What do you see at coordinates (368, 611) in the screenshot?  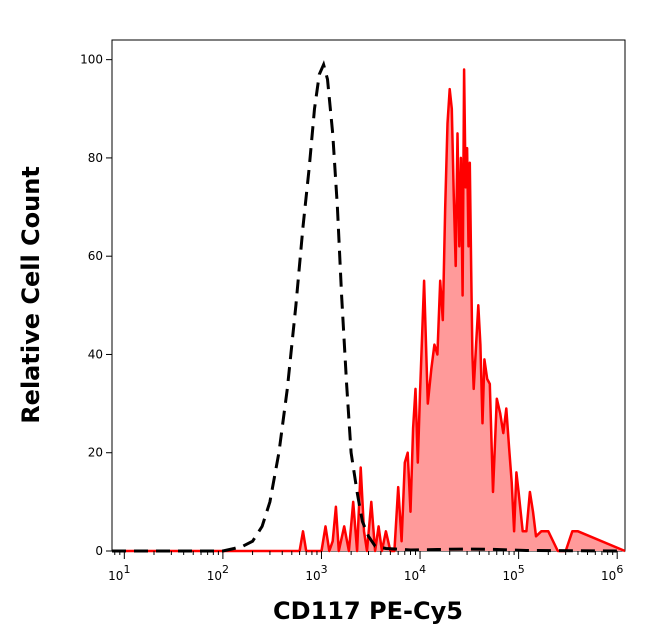 I see `x-axis-title: CD117 PE-Cy5` at bounding box center [368, 611].